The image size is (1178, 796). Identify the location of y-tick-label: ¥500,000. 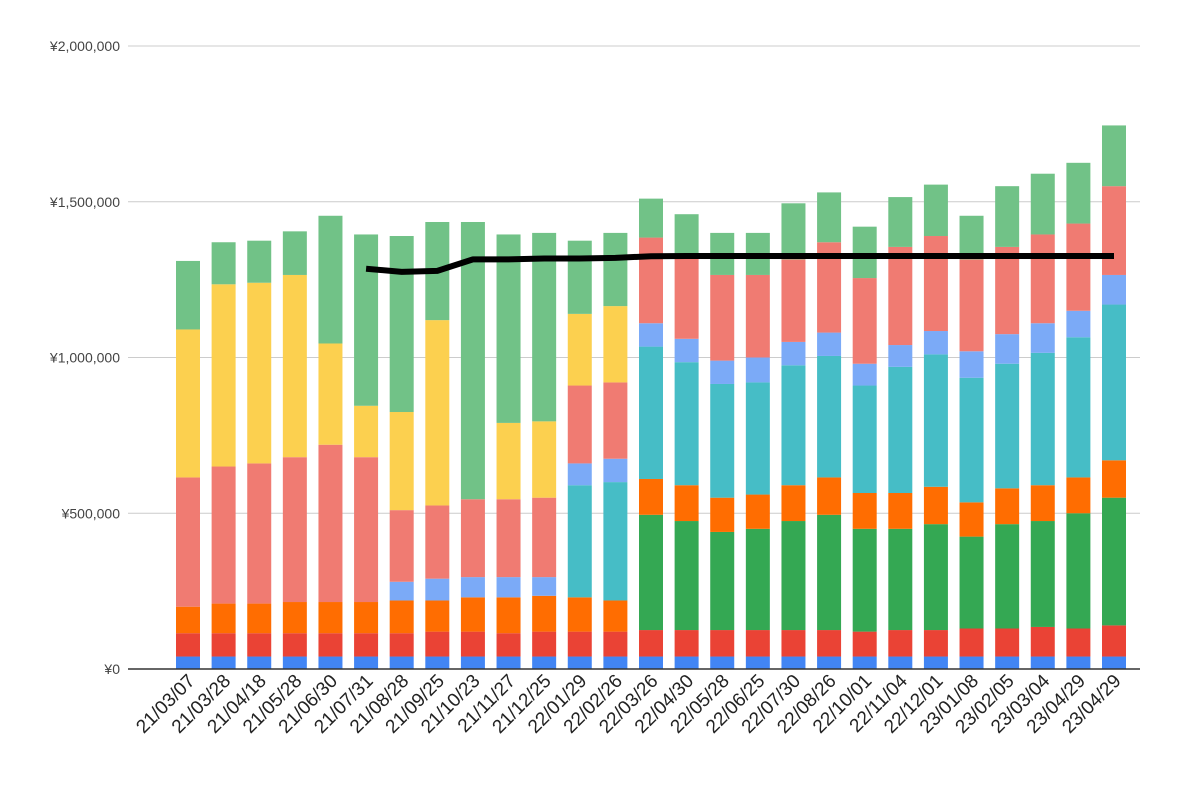
(91, 513).